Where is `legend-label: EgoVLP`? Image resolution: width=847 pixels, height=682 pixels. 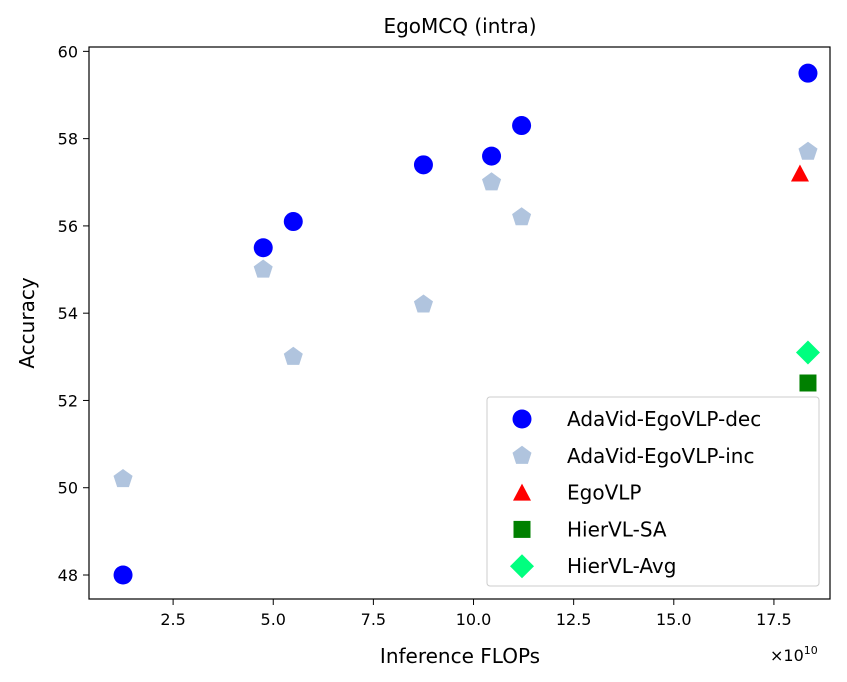 legend-label: EgoVLP is located at coordinates (604, 493).